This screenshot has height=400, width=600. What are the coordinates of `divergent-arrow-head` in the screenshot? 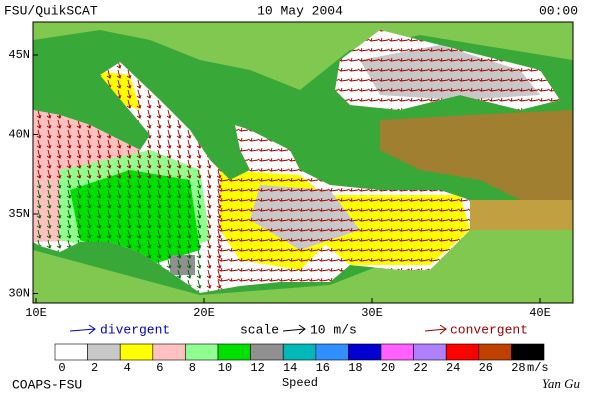 It's located at (92, 329).